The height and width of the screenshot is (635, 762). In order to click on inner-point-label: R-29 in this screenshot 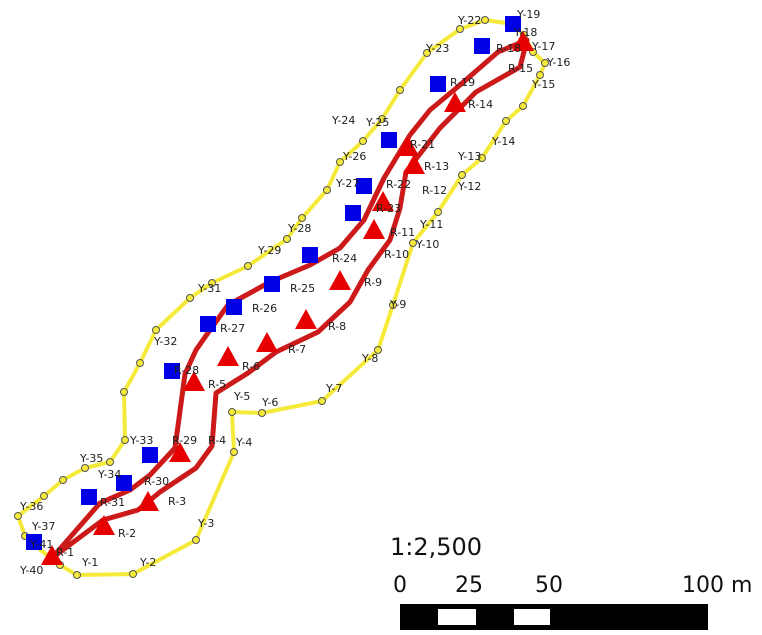, I will do `click(184, 440)`.